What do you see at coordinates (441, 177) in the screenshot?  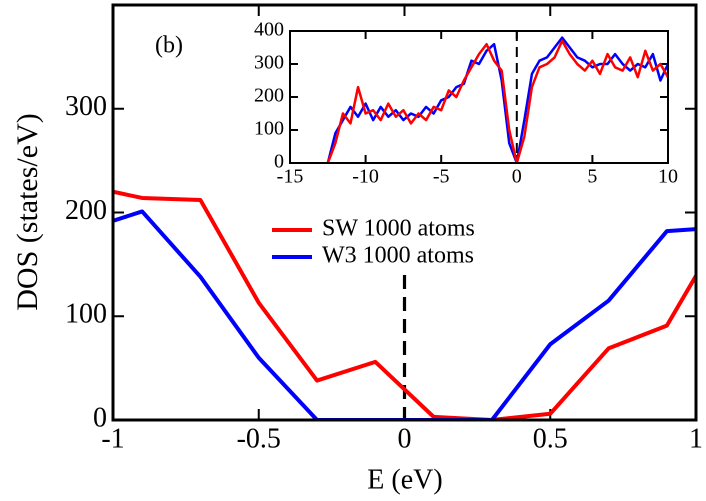 I see `x-tick-label: -5` at bounding box center [441, 177].